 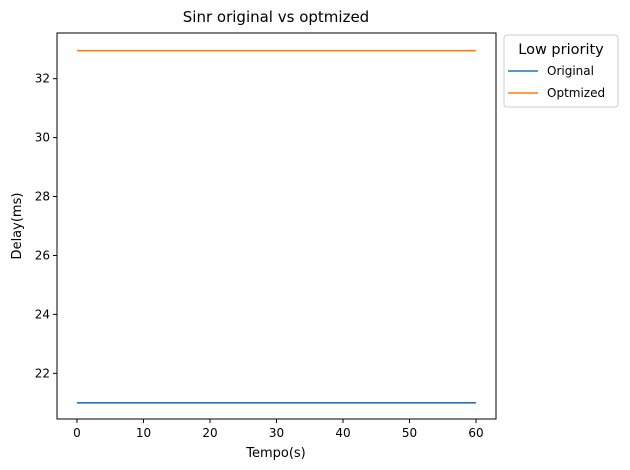 I want to click on y-tick-label: 24, so click(x=42, y=314).